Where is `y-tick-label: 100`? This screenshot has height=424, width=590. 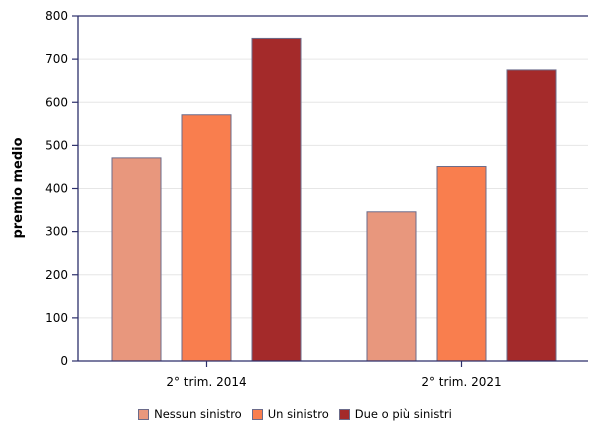 y-tick-label: 100 is located at coordinates (56, 318).